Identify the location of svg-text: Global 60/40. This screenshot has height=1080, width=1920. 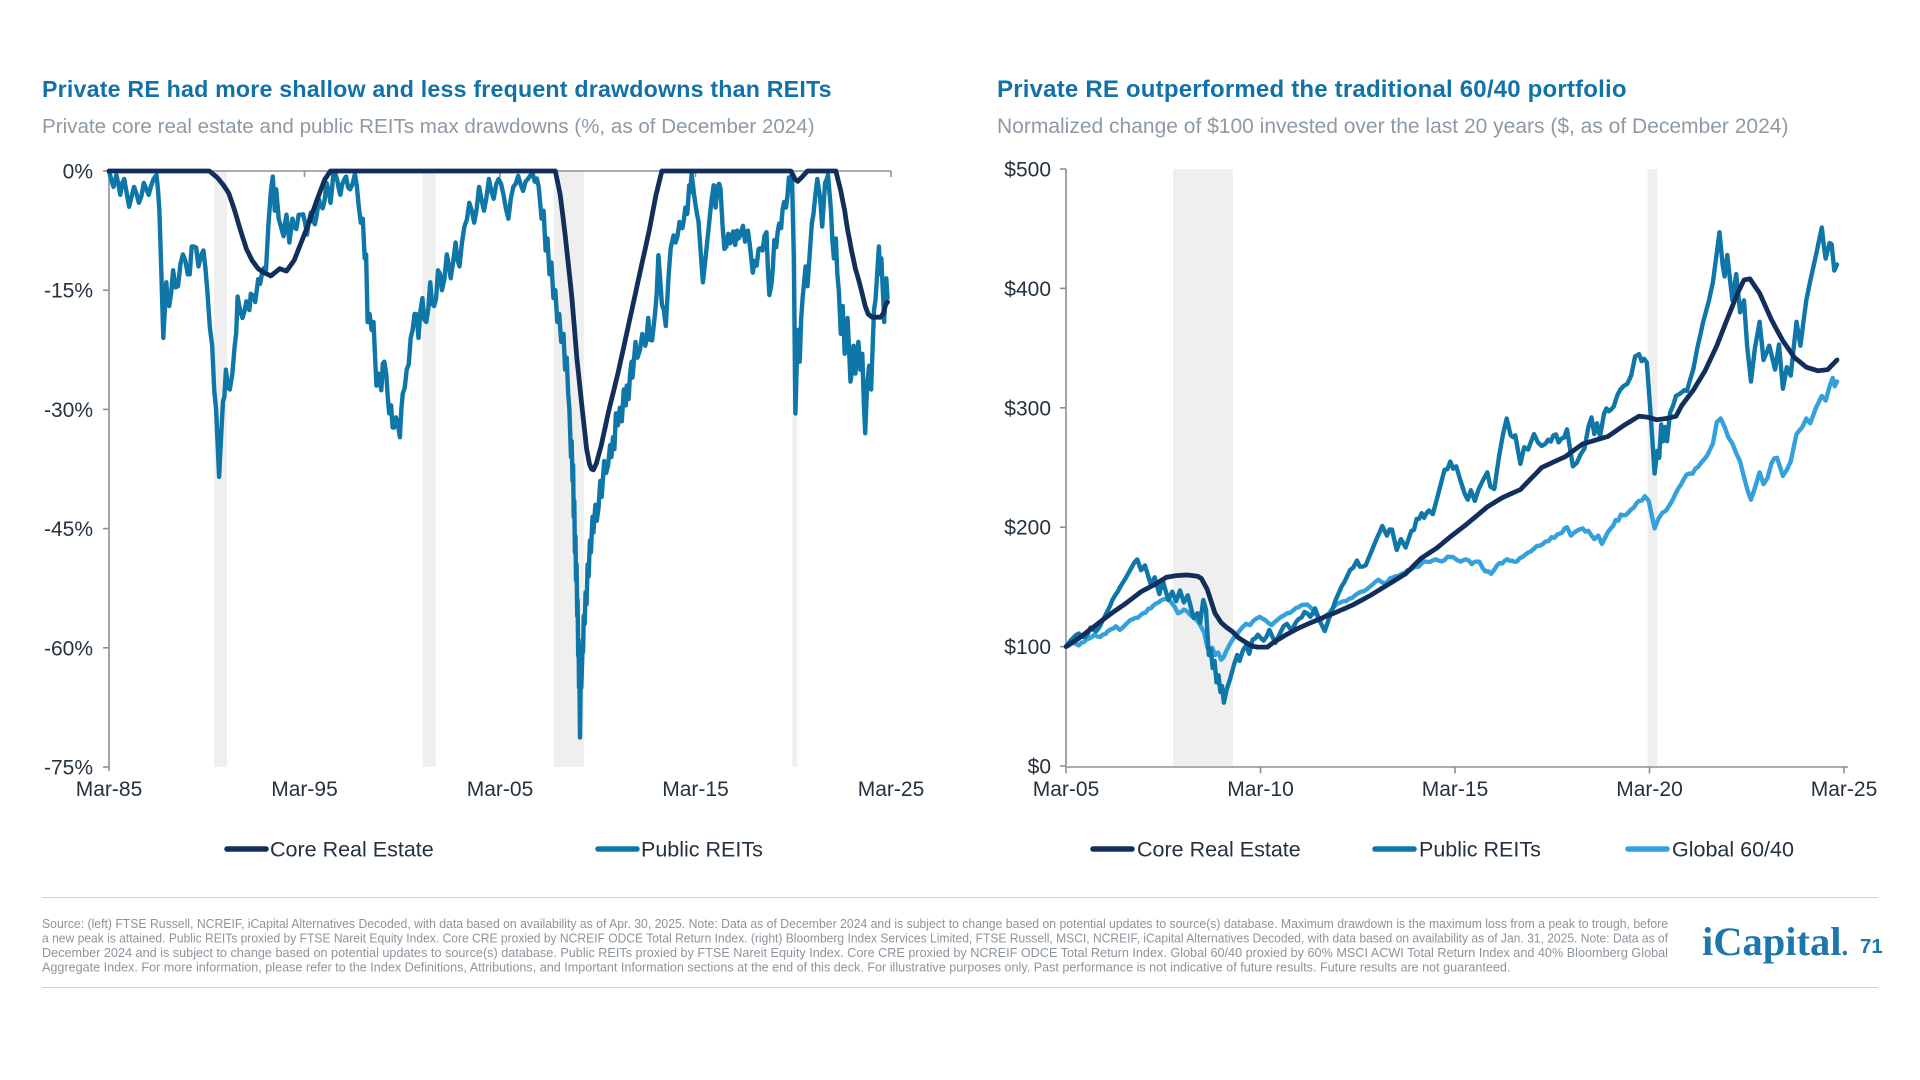
(1733, 850).